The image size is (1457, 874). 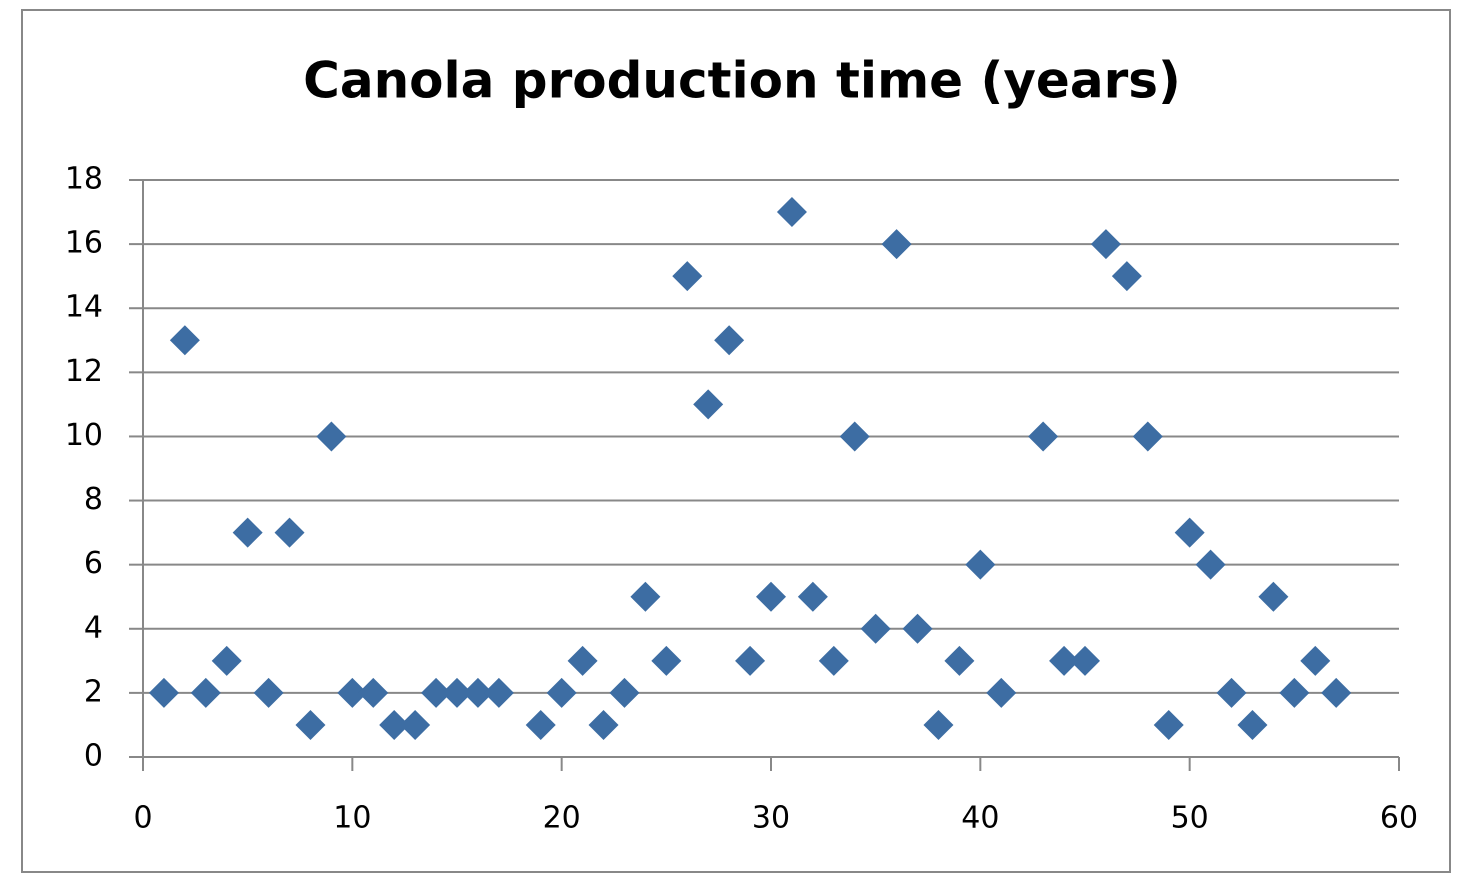 What do you see at coordinates (84, 179) in the screenshot?
I see `y-tick-label: 18` at bounding box center [84, 179].